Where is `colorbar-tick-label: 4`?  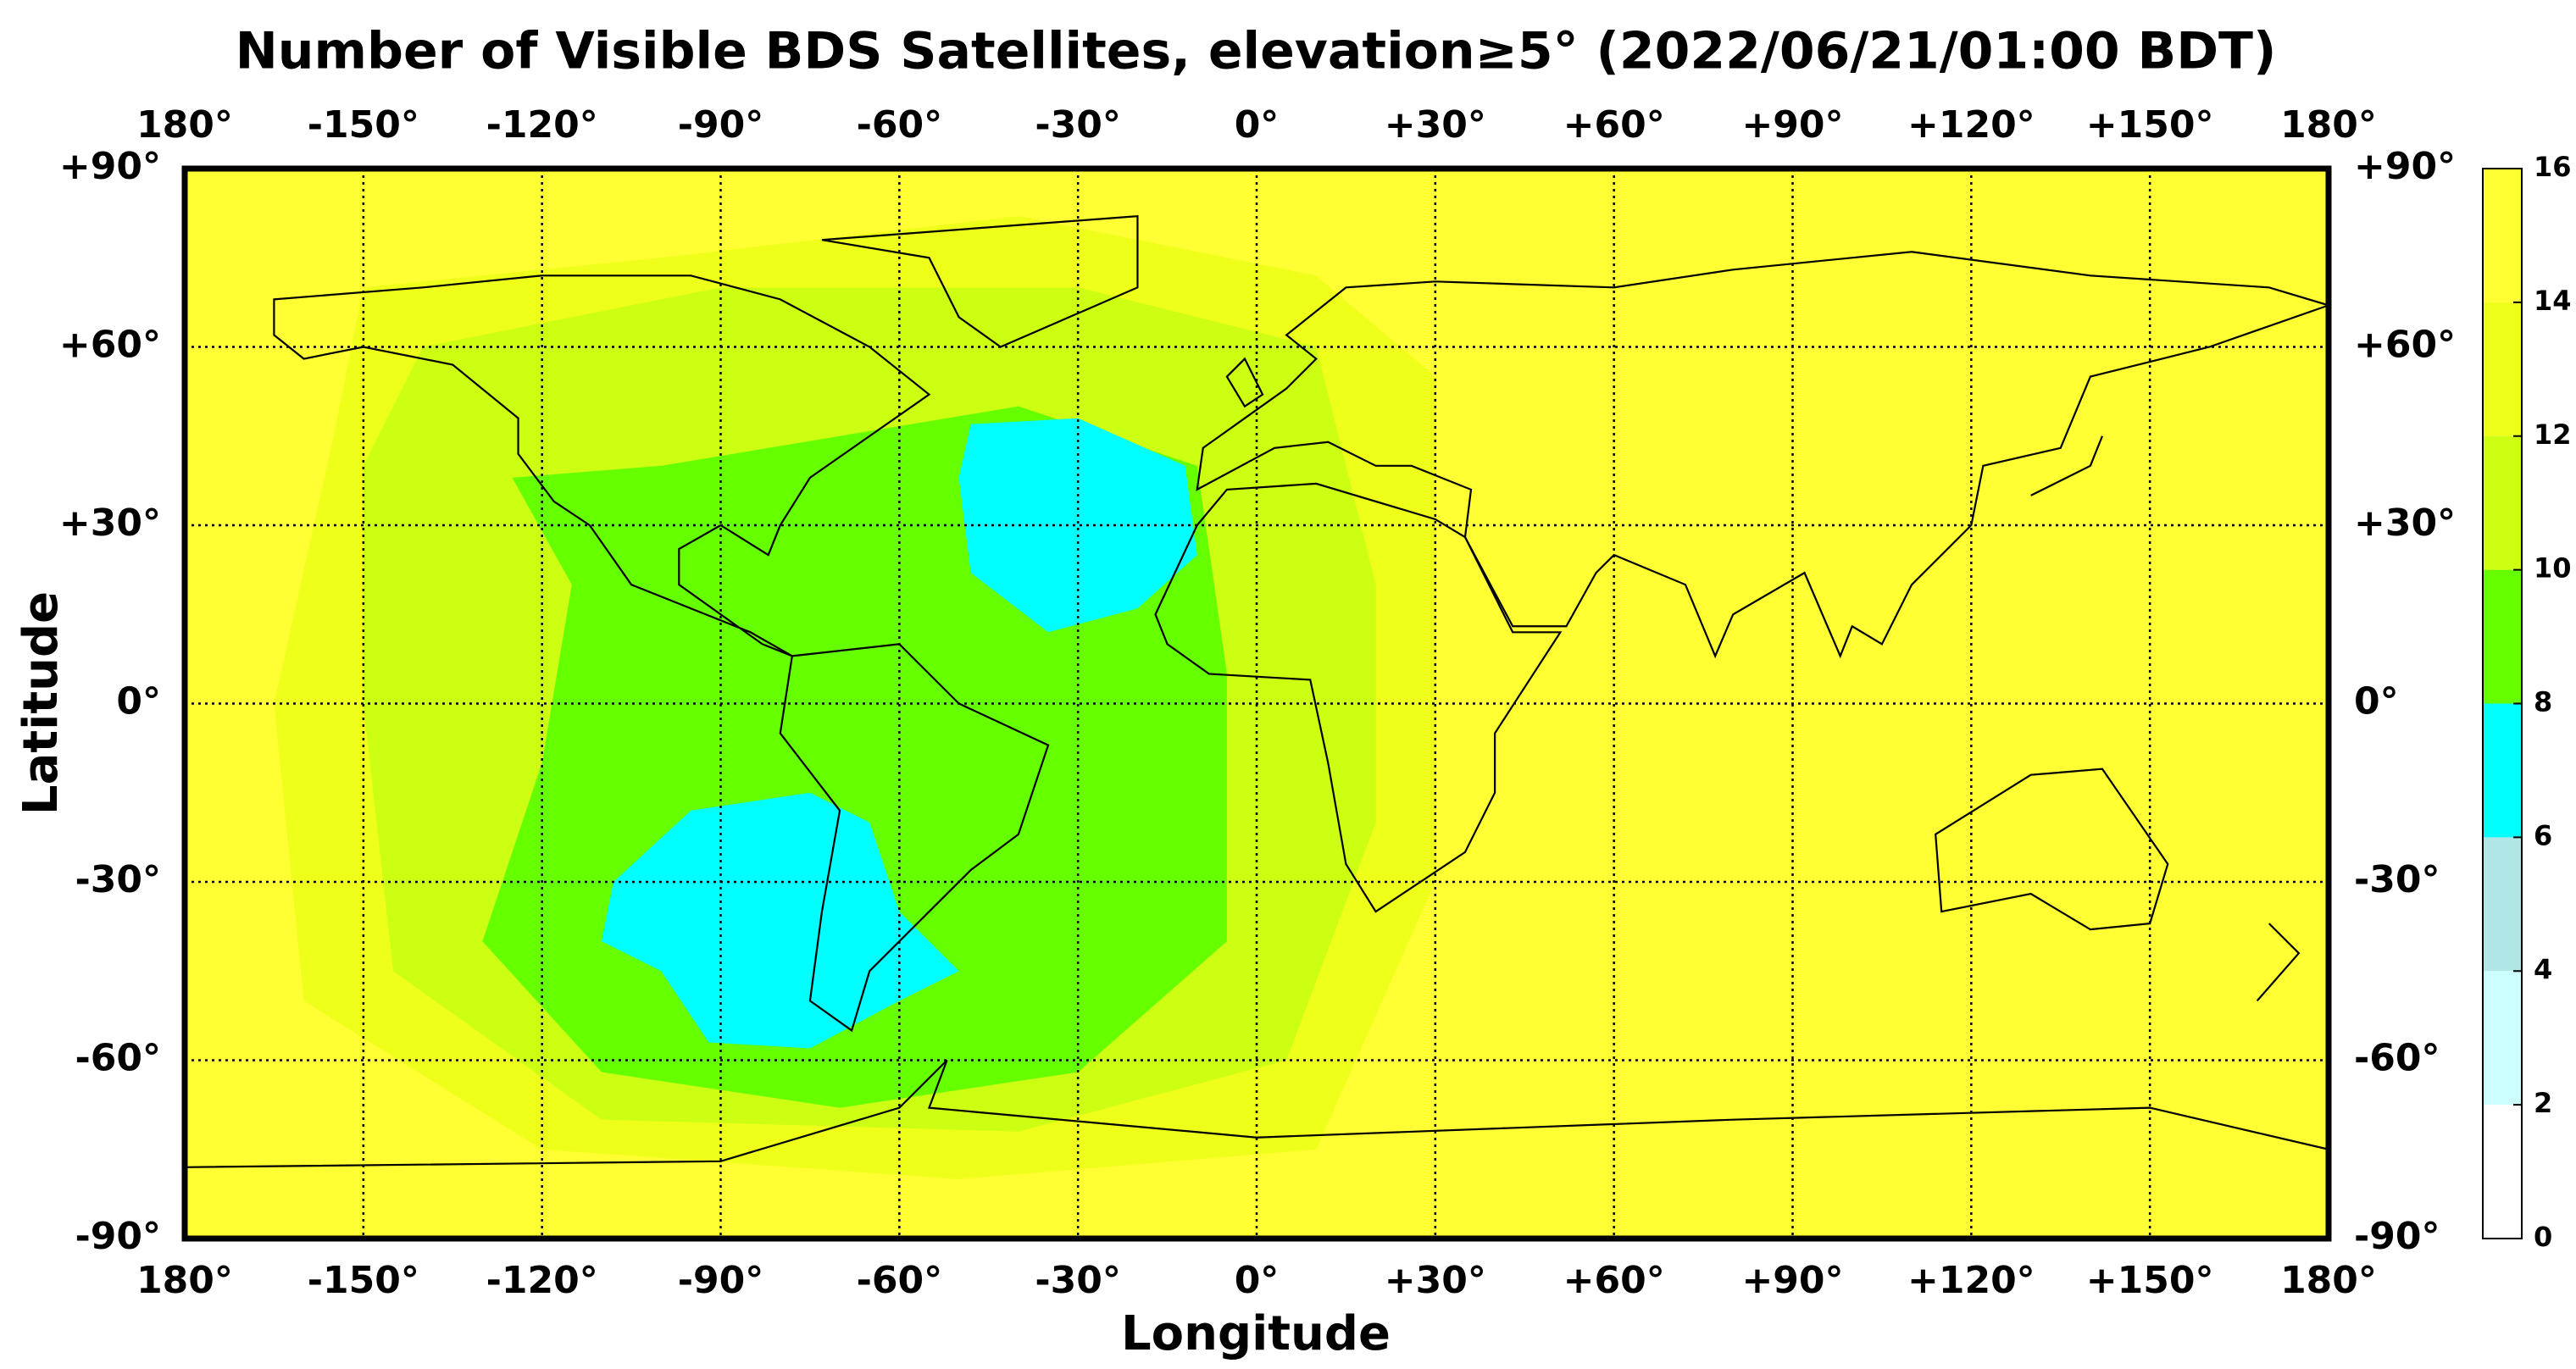 colorbar-tick-label: 4 is located at coordinates (2543, 969).